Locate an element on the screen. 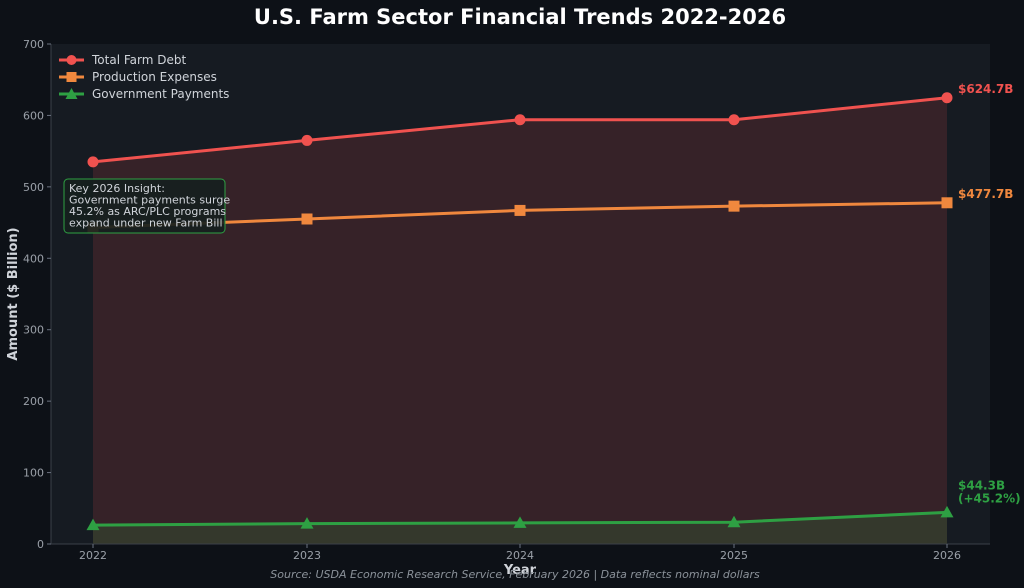 Image resolution: width=1024 pixels, height=588 pixels. legend-marker-debt is located at coordinates (71, 60).